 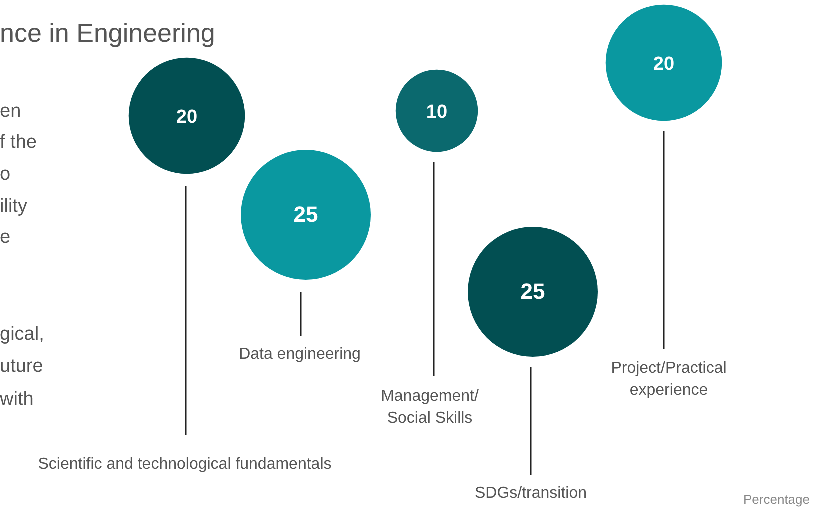 What do you see at coordinates (669, 379) in the screenshot?
I see `category-label: Project/Practical experience` at bounding box center [669, 379].